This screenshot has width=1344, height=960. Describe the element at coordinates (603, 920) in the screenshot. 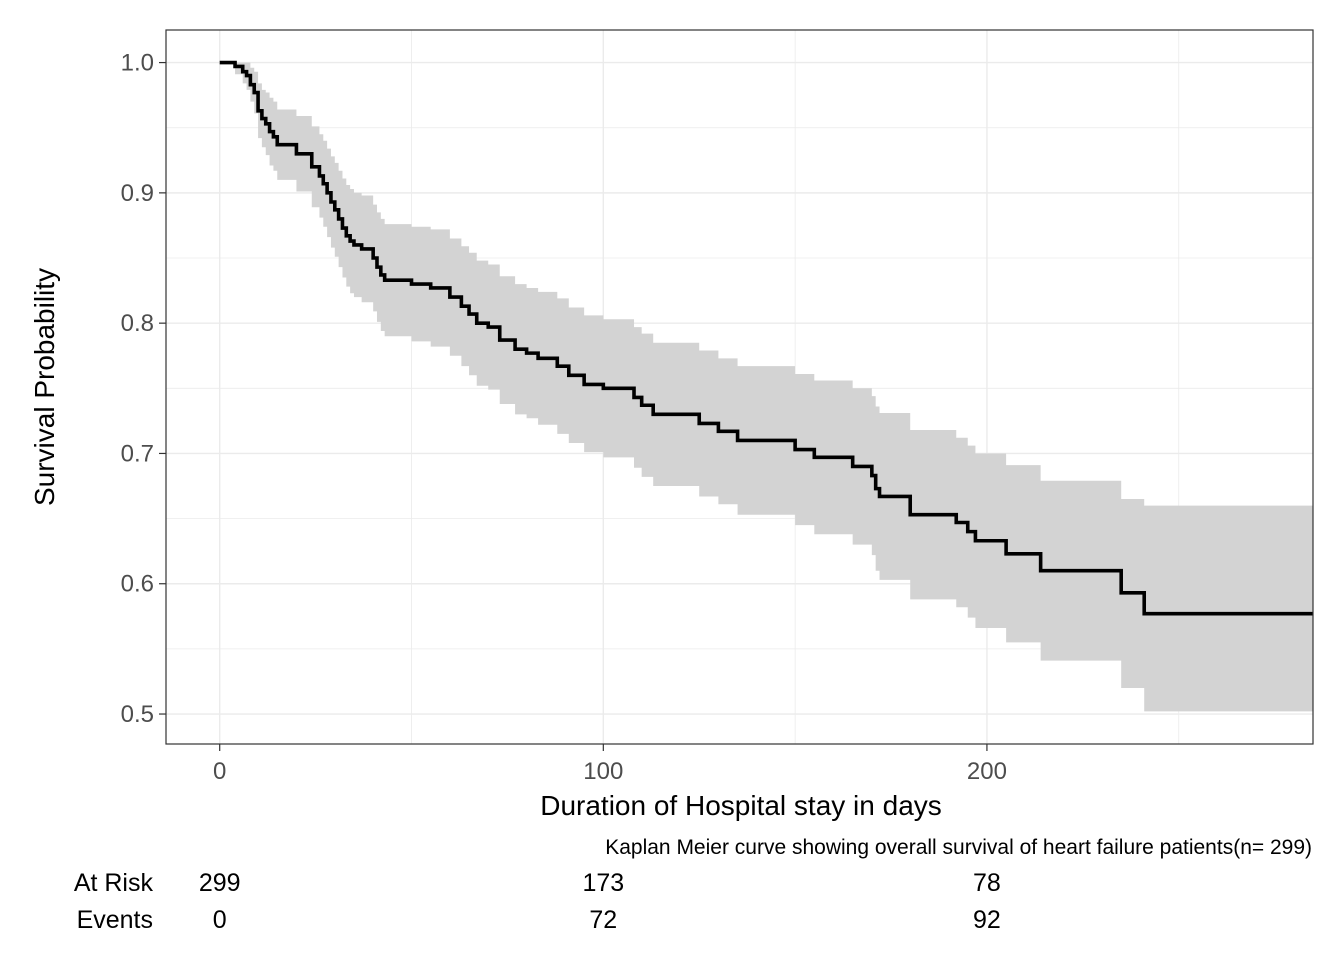

I see `risk-value: 72` at that location.